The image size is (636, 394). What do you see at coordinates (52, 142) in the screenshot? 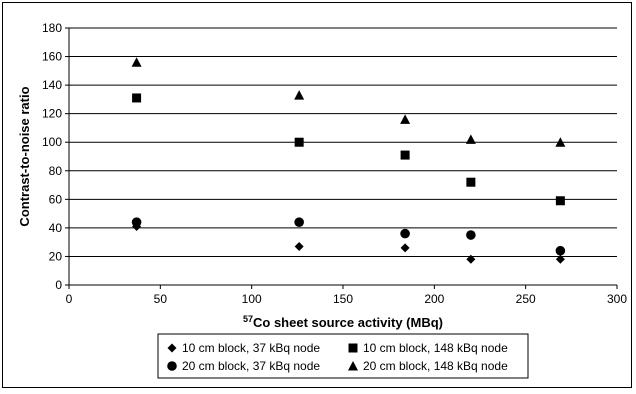
I see `y-tick-label: 100` at bounding box center [52, 142].